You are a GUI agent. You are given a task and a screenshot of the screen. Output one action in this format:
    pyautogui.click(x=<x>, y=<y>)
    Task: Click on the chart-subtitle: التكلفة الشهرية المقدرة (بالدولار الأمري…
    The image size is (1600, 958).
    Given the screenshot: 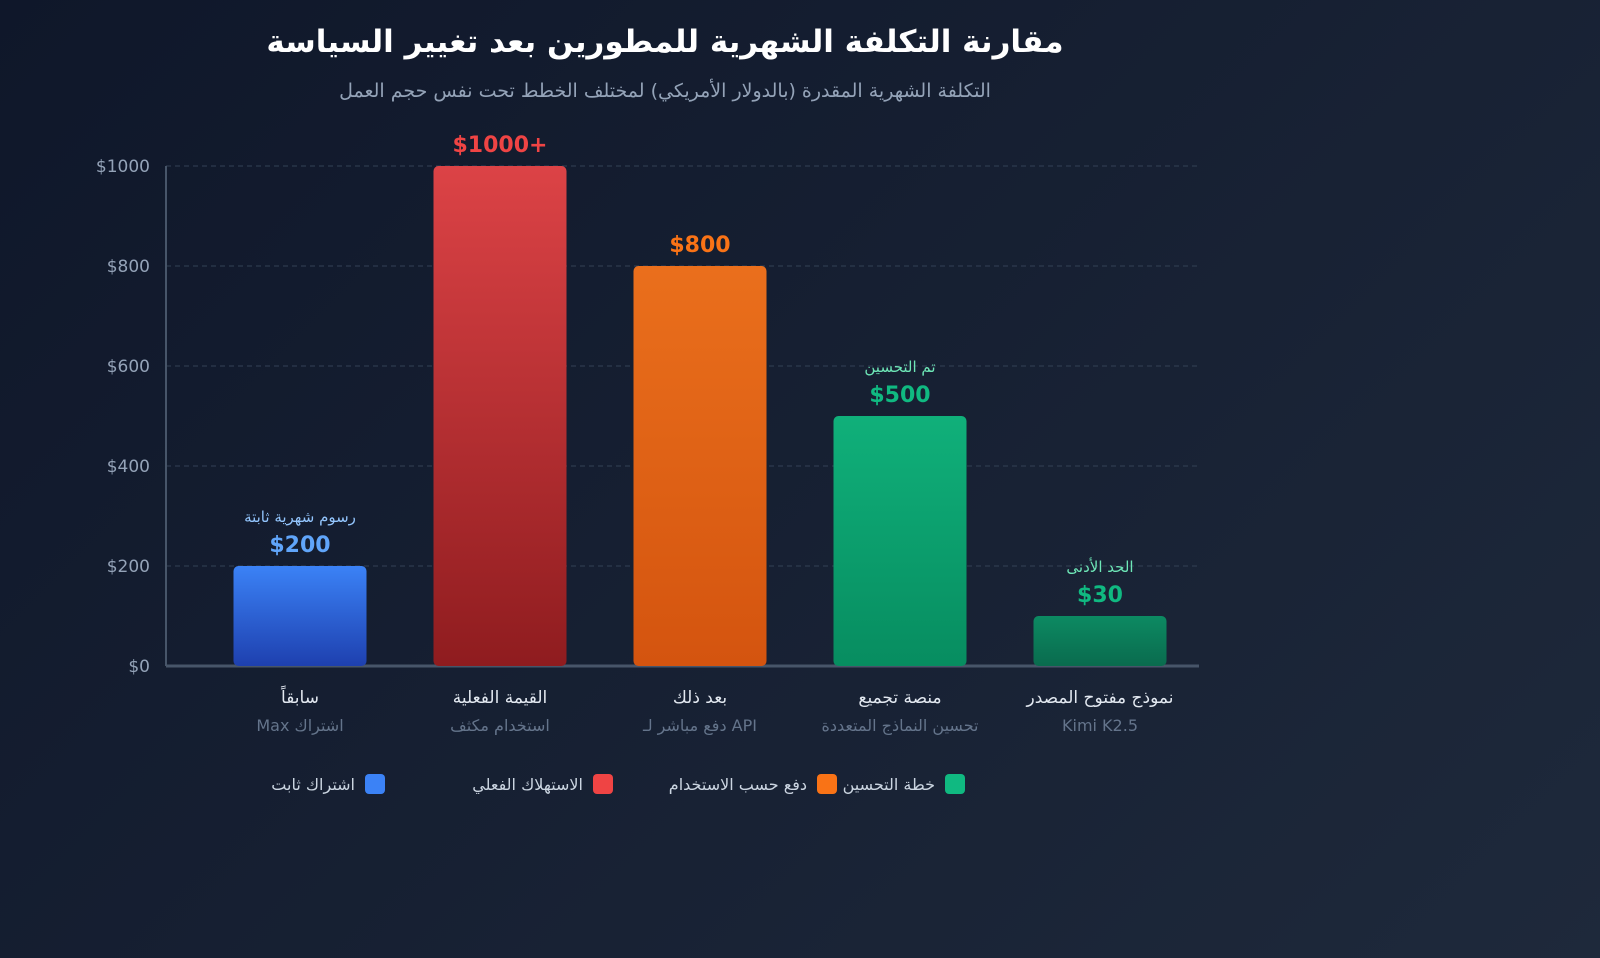 What is the action you would take?
    pyautogui.click(x=665, y=91)
    